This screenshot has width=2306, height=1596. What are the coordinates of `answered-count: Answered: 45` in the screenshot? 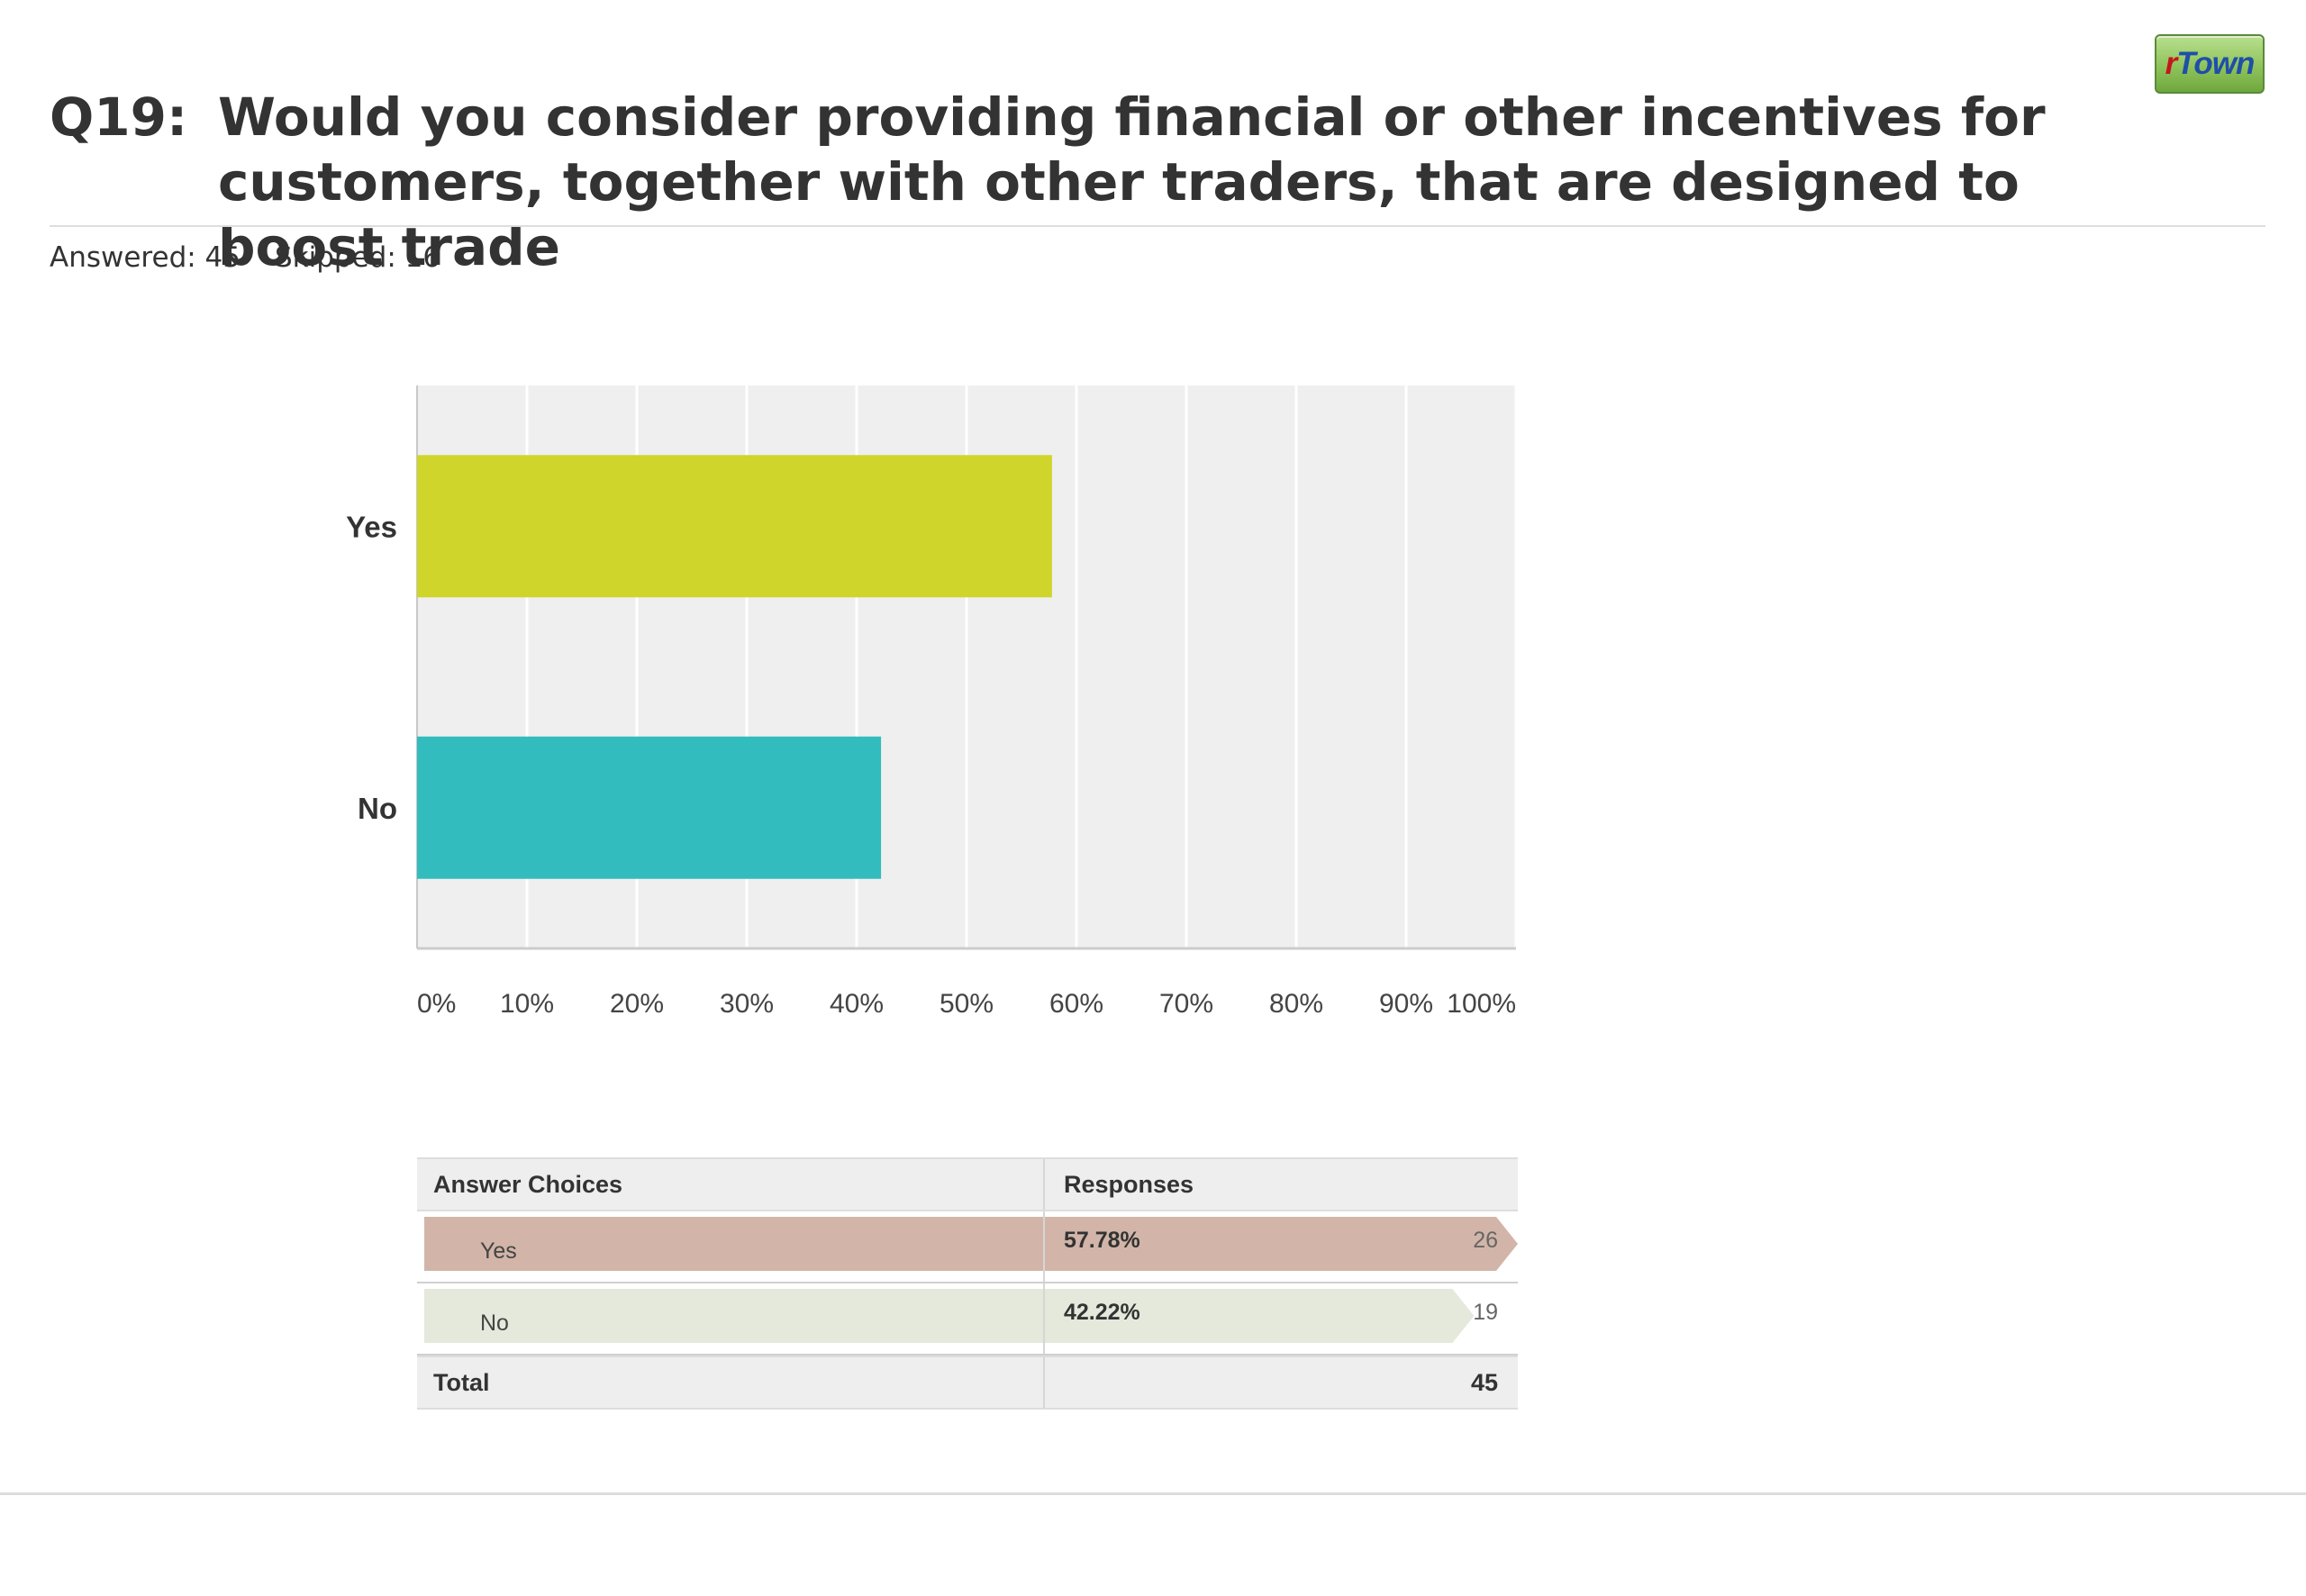 It's located at (145, 257).